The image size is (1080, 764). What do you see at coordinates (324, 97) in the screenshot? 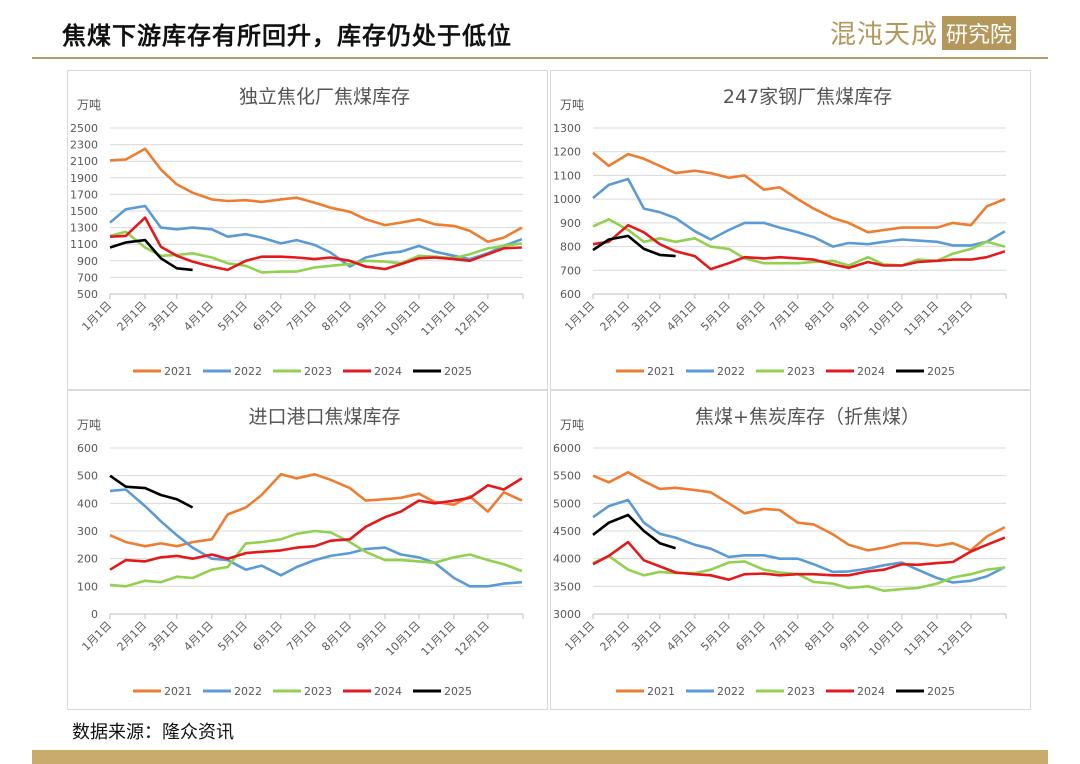
I see `chart-title: 独立焦化厂焦煤库存` at bounding box center [324, 97].